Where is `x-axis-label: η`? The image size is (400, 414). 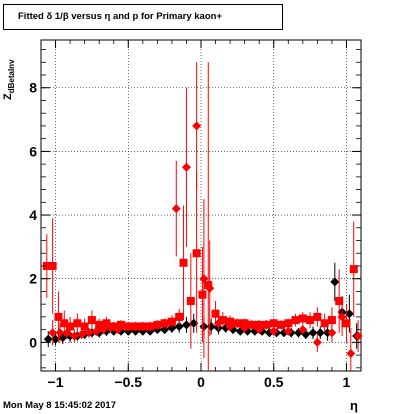
x-axis-label: η is located at coordinates (354, 405).